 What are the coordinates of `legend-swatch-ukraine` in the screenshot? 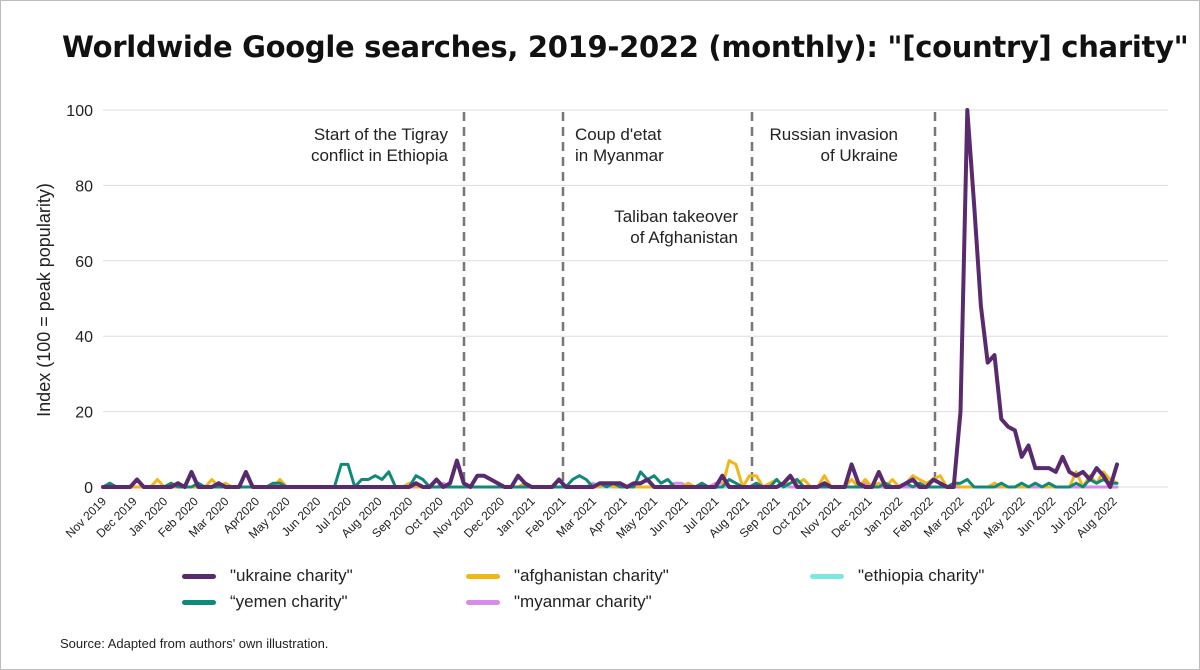 It's located at (199, 576).